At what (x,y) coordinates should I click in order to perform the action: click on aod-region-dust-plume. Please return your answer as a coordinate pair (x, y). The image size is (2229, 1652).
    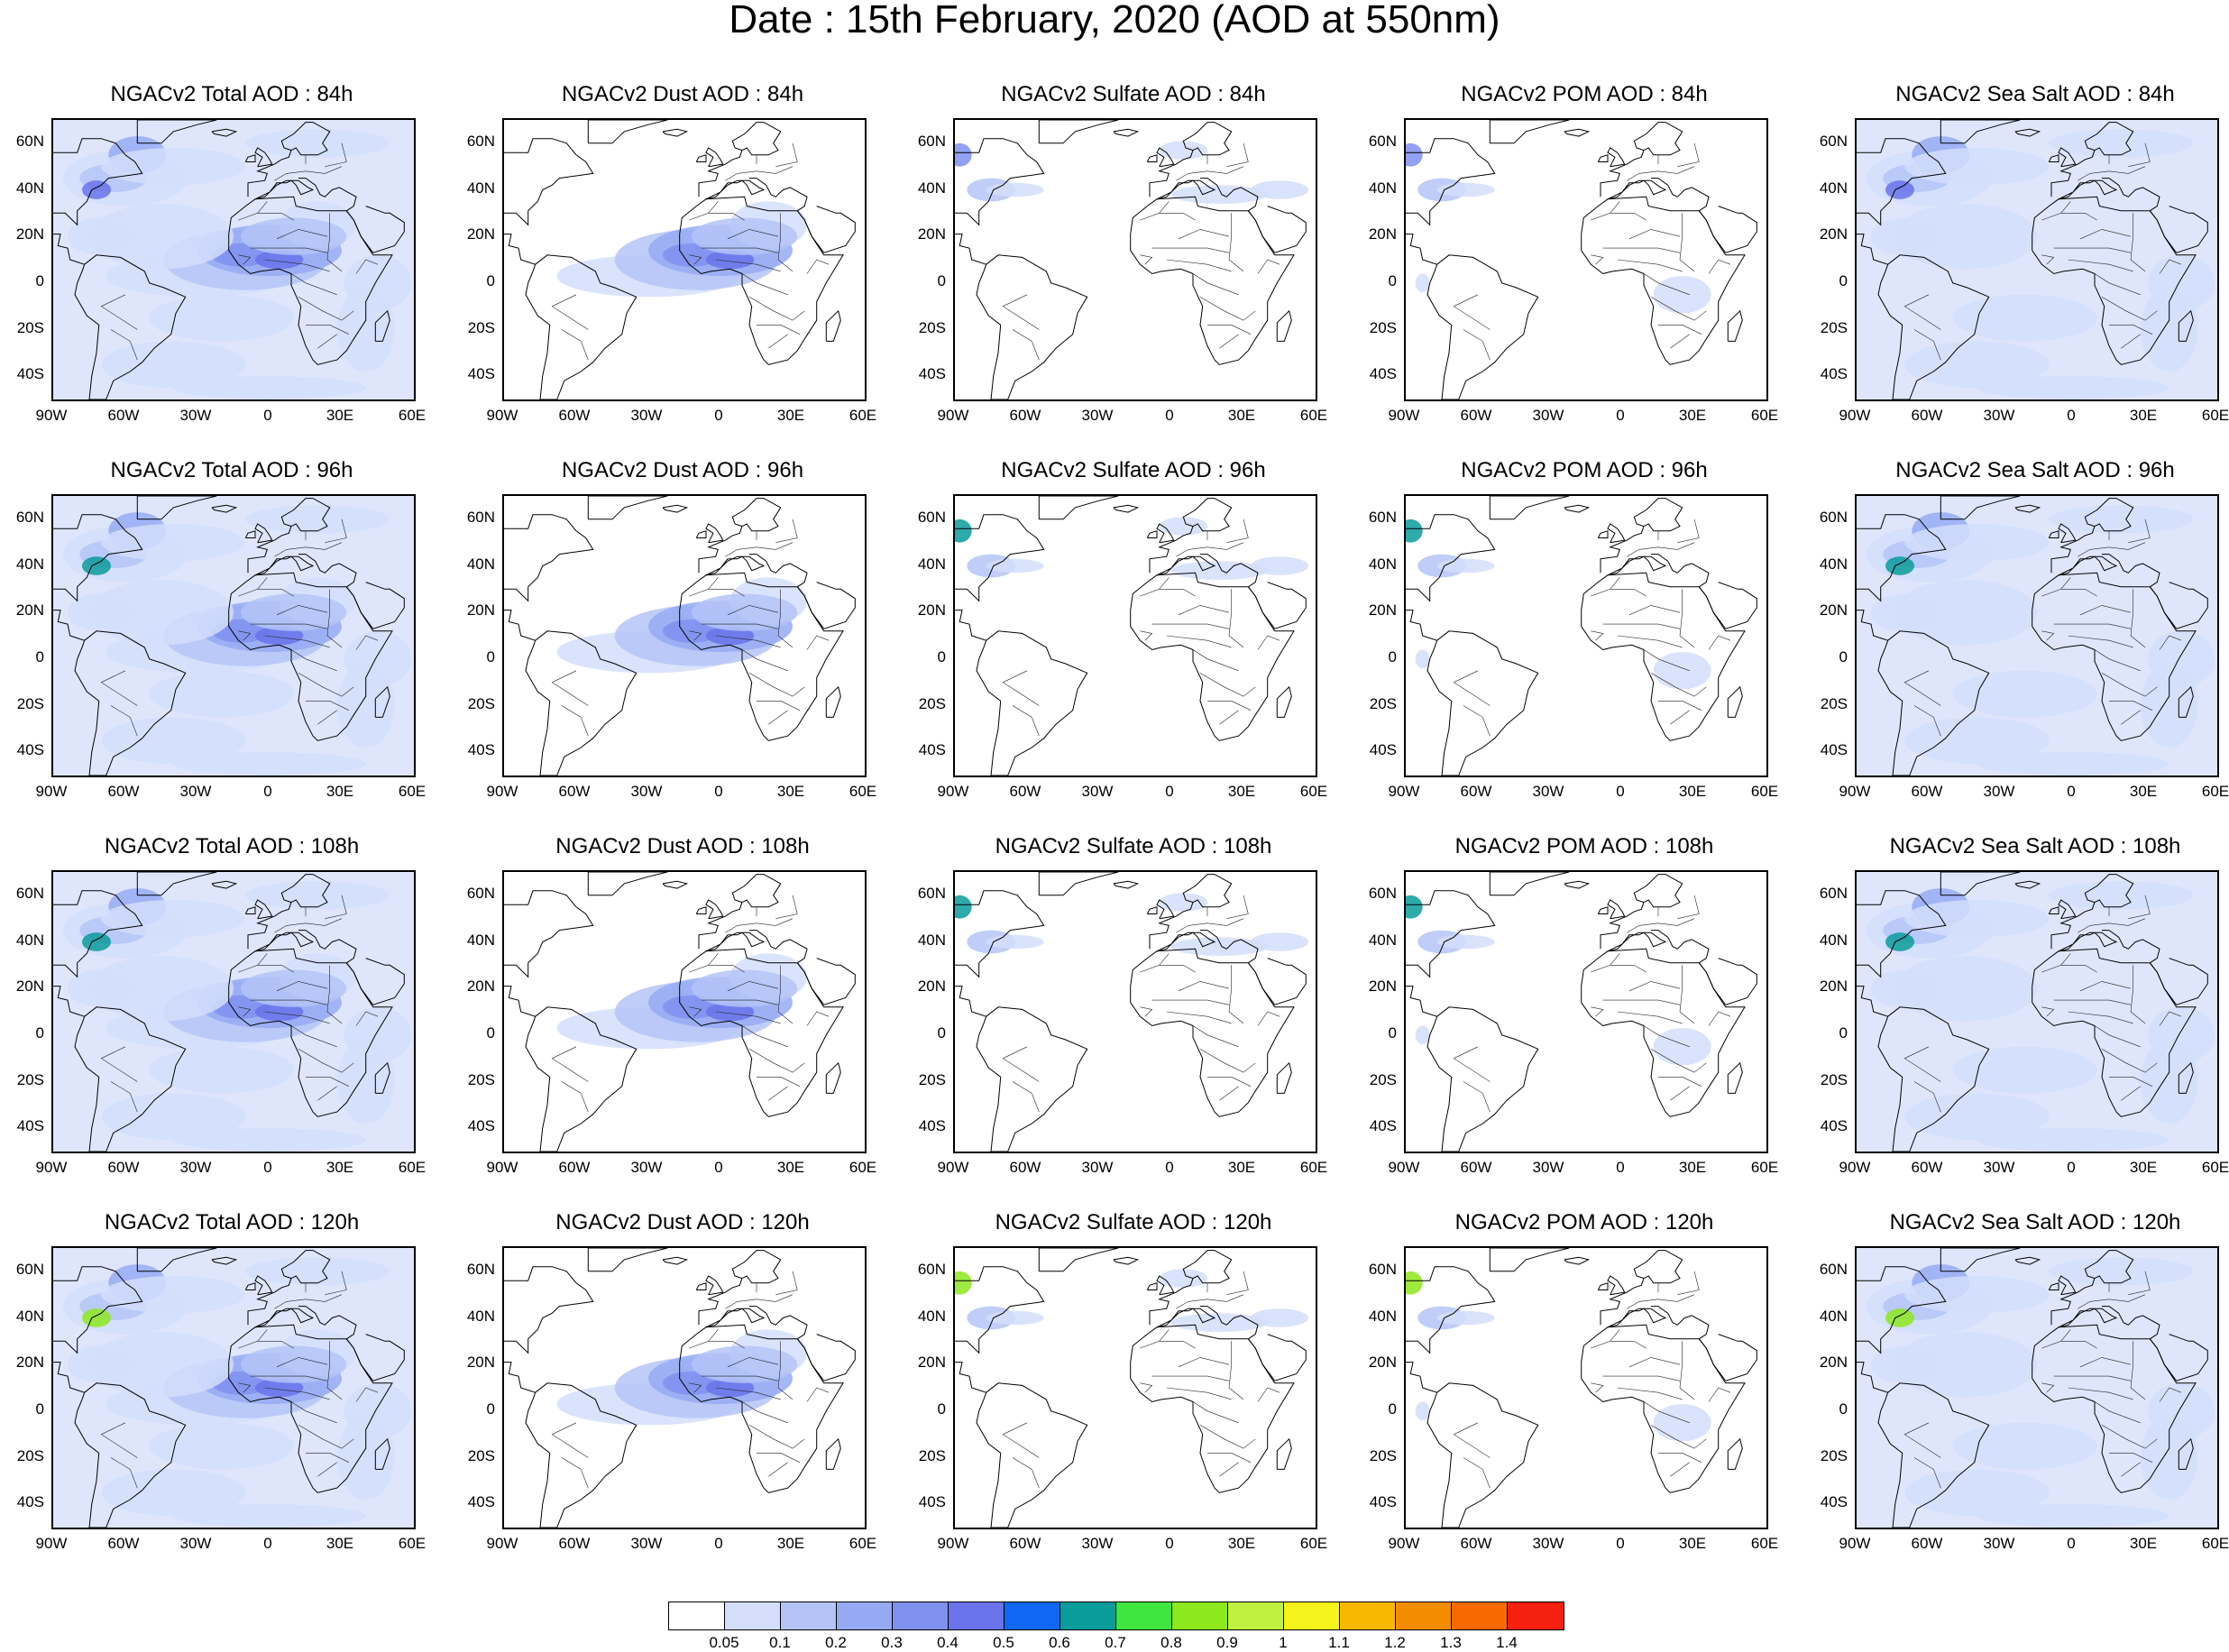
    Looking at the image, I should click on (730, 1388).